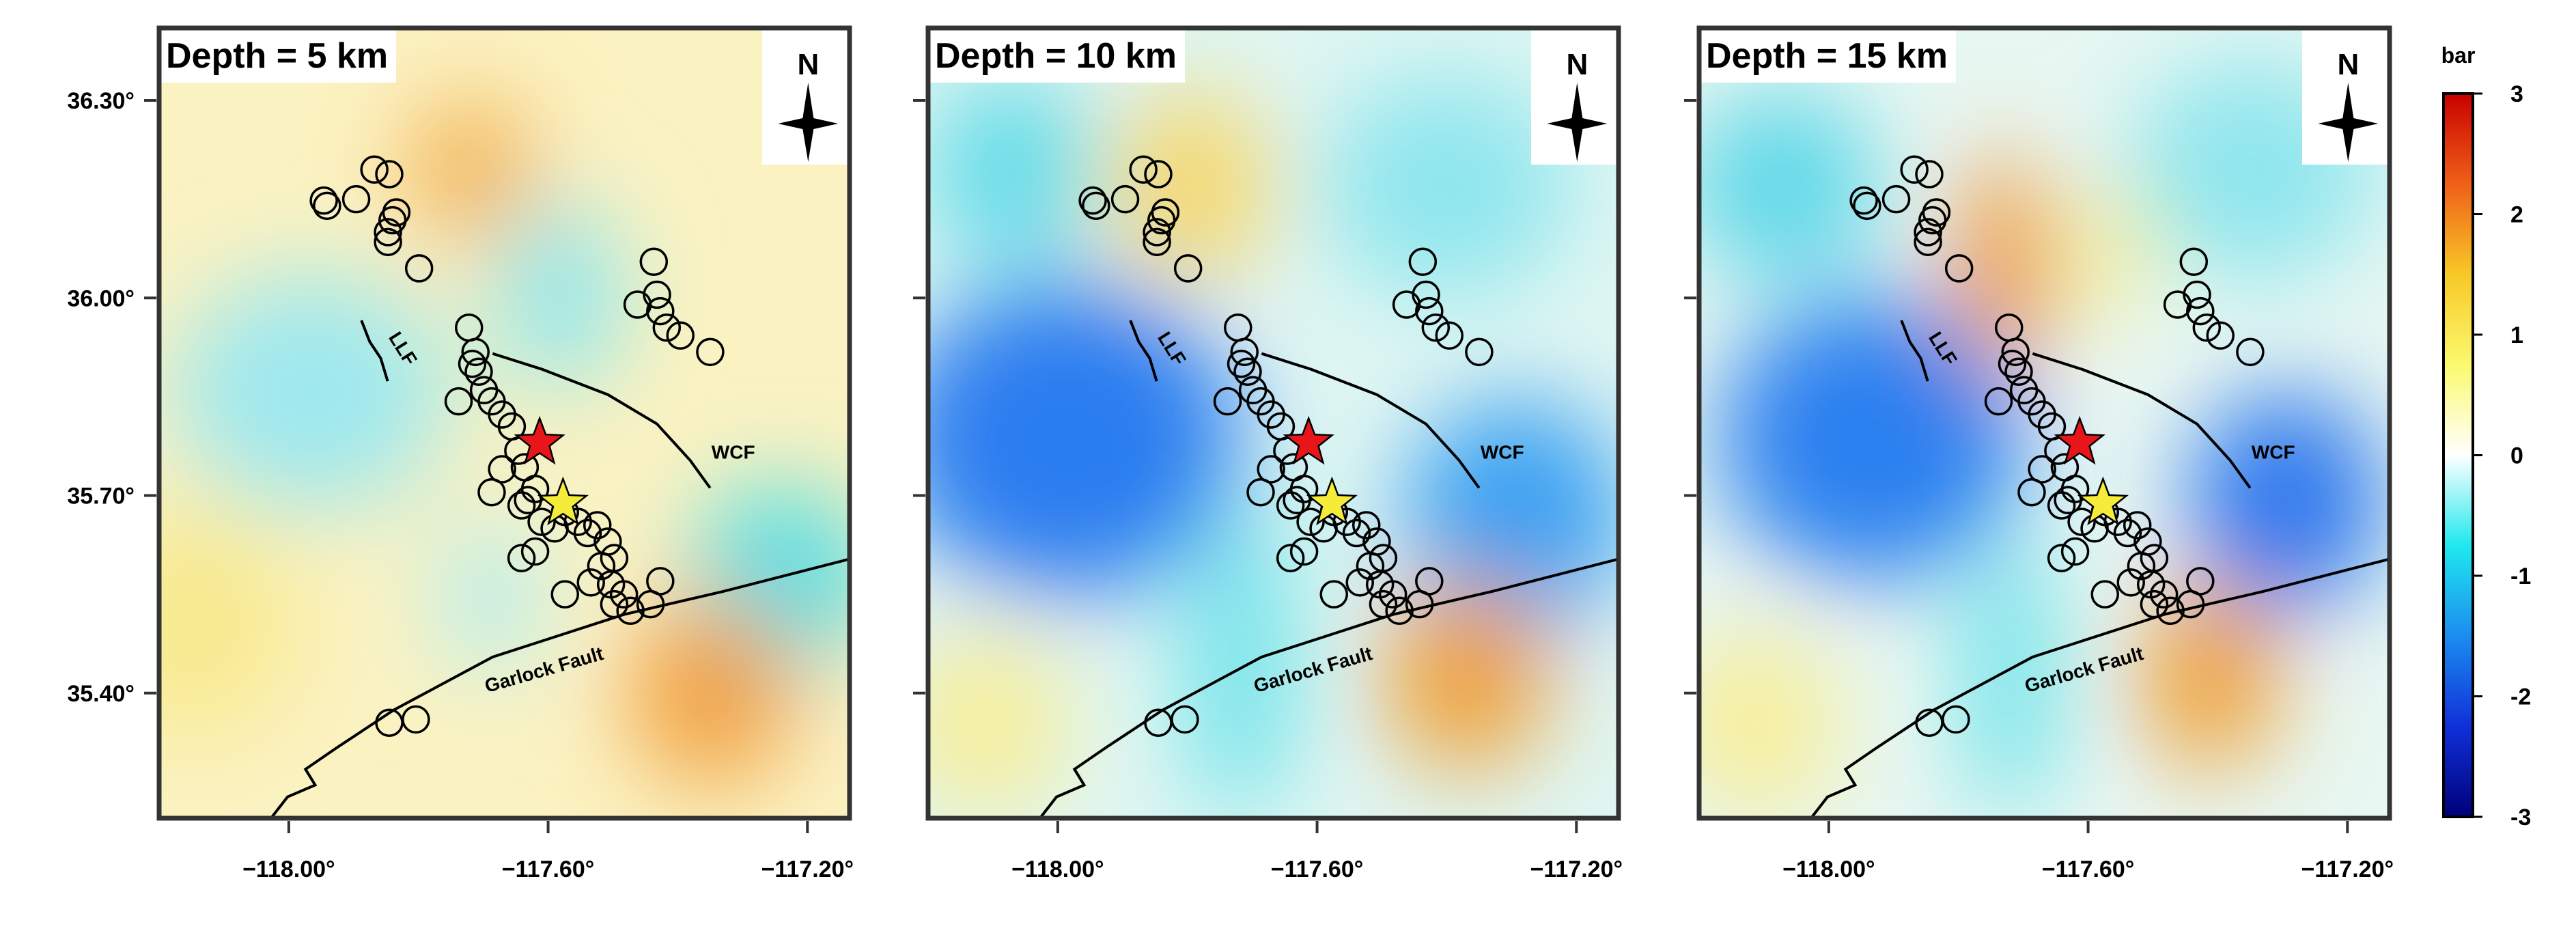 Image resolution: width=2576 pixels, height=935 pixels. I want to click on colorbar, so click(2458, 455).